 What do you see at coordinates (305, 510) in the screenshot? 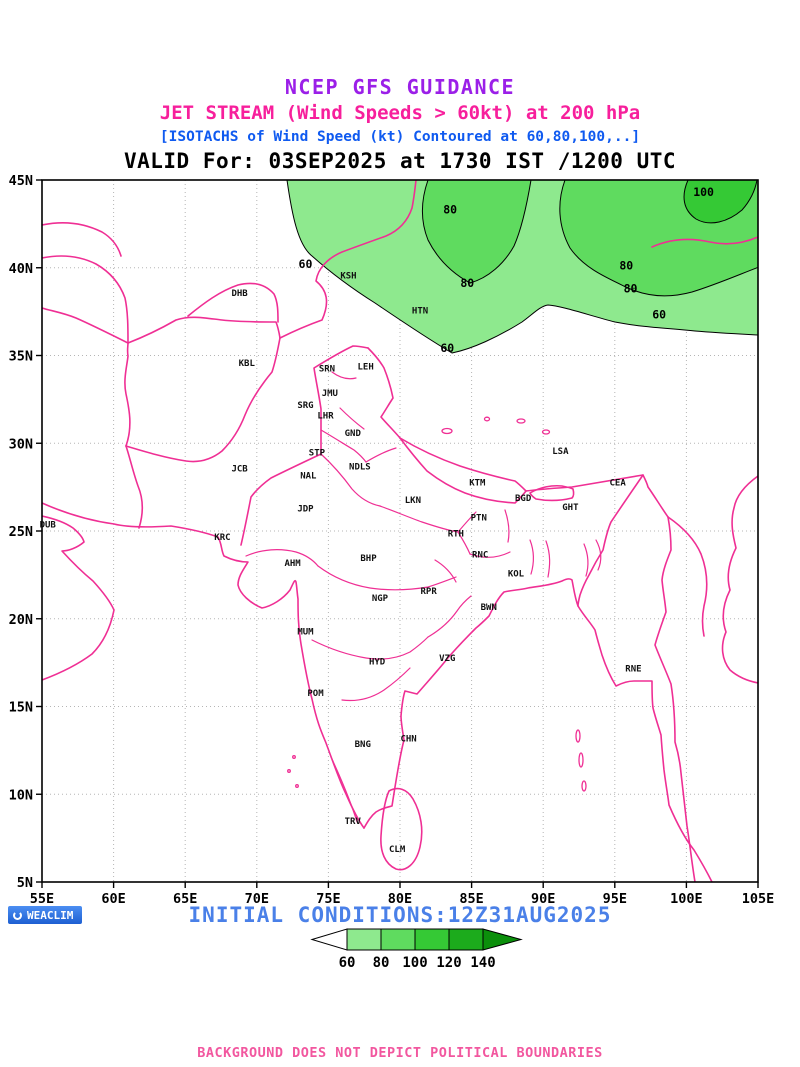
I see `station-label-jdp: JDP` at bounding box center [305, 510].